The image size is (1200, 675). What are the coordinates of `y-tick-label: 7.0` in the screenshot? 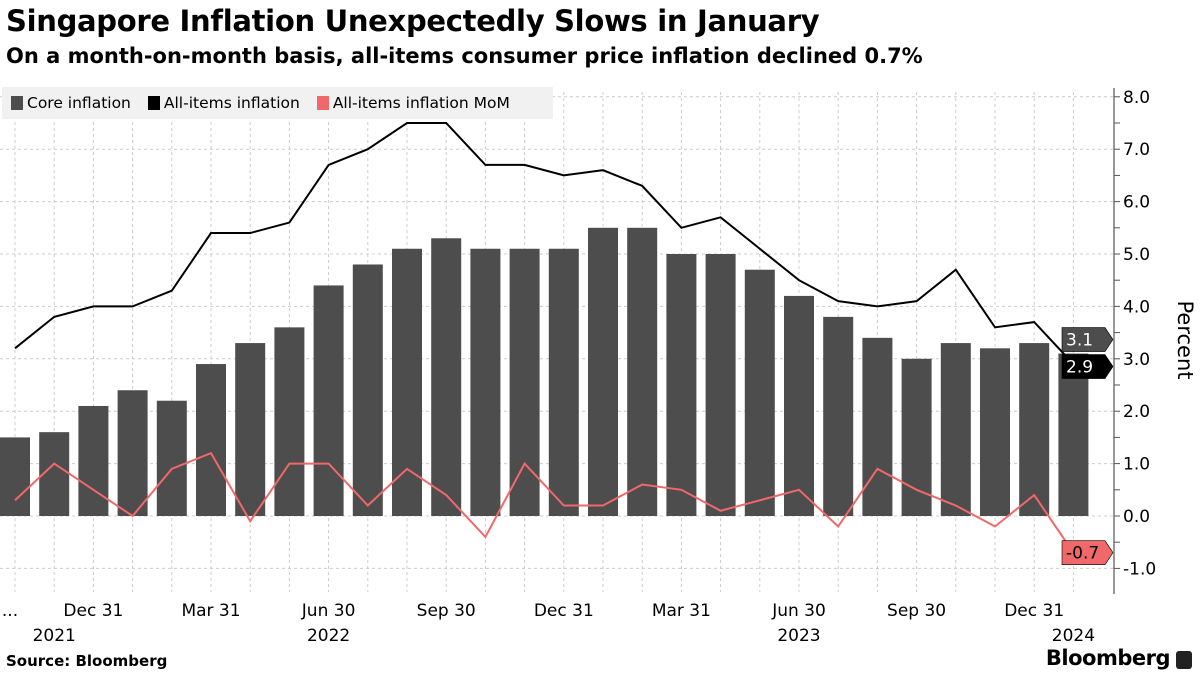 It's located at (1136, 150).